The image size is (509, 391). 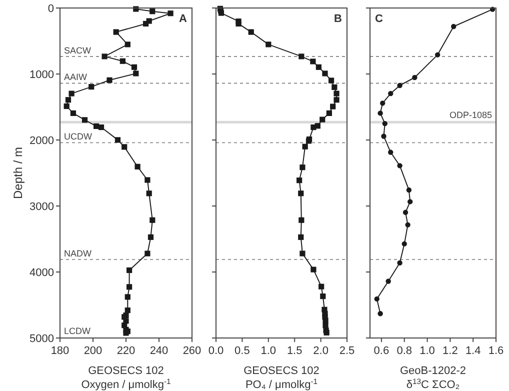 I want to click on x-tick-label: 260, so click(x=192, y=351).